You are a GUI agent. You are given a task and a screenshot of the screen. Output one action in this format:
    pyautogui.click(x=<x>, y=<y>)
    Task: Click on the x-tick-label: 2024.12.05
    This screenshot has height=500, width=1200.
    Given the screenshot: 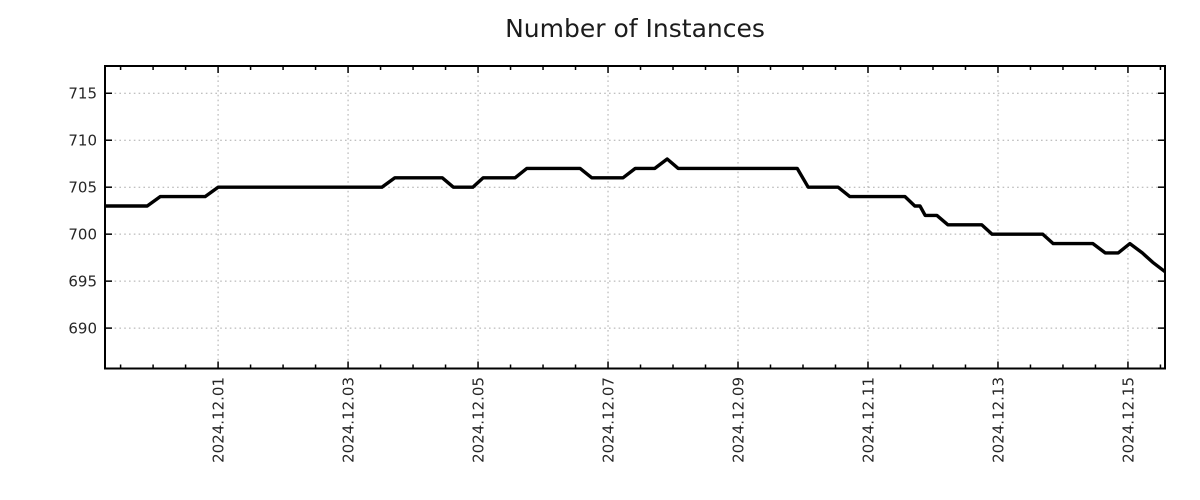 What is the action you would take?
    pyautogui.click(x=479, y=420)
    